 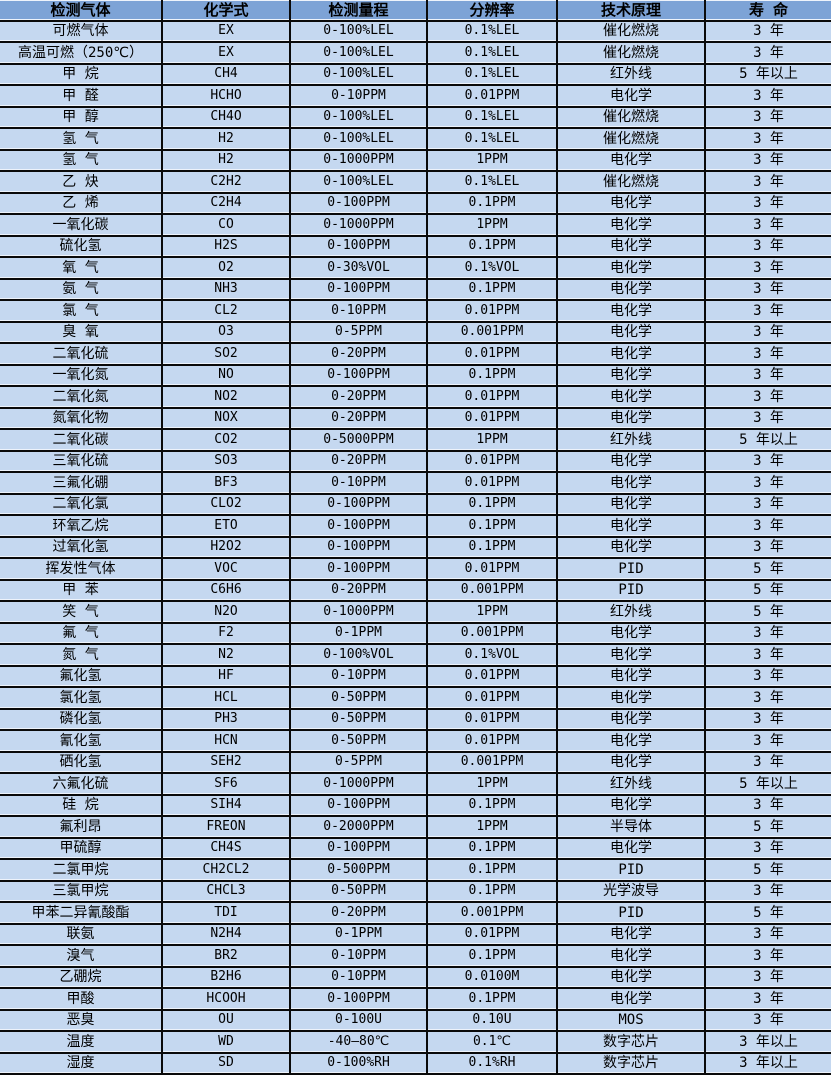 I want to click on resolution-cell: 0.10U, so click(x=493, y=1021).